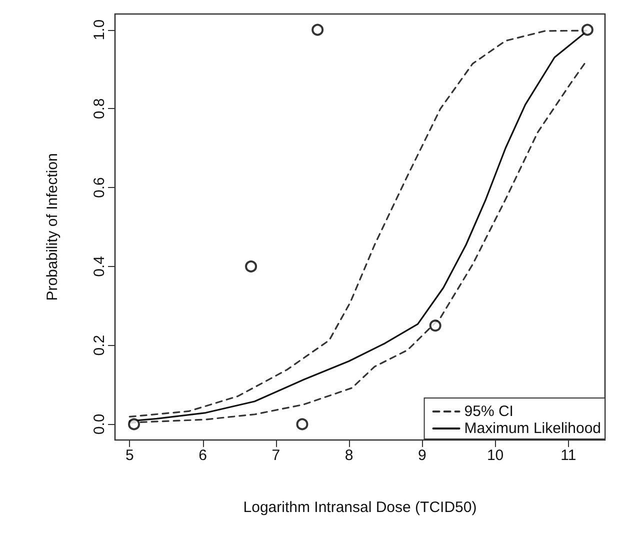 Image resolution: width=617 pixels, height=542 pixels. What do you see at coordinates (99, 345) in the screenshot?
I see `y-tick-label: 0.2` at bounding box center [99, 345].